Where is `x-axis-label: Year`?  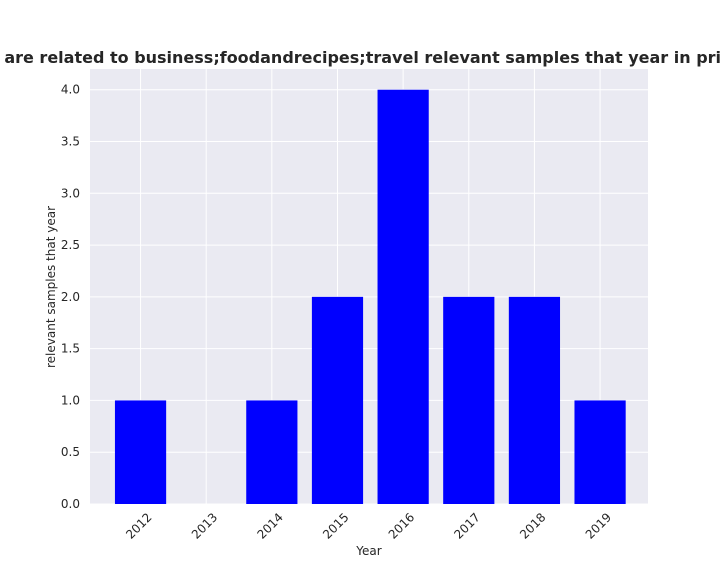
x-axis-label: Year is located at coordinates (368, 551).